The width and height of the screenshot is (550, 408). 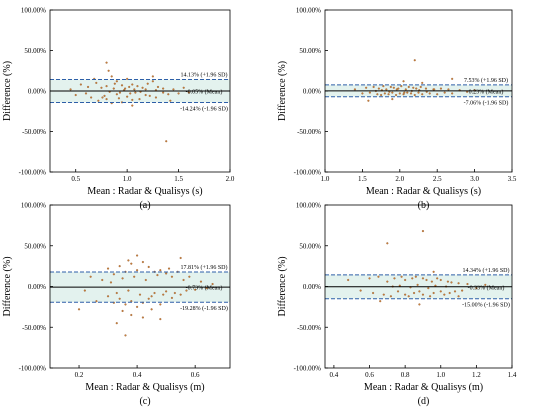 I want to click on x-tick-label: 1.5, so click(x=362, y=179).